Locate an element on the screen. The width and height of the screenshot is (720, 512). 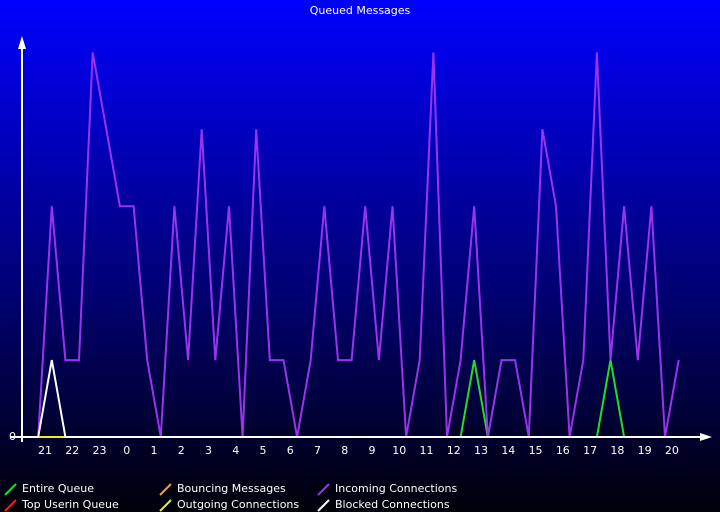
x-tick-label: 9 is located at coordinates (372, 450).